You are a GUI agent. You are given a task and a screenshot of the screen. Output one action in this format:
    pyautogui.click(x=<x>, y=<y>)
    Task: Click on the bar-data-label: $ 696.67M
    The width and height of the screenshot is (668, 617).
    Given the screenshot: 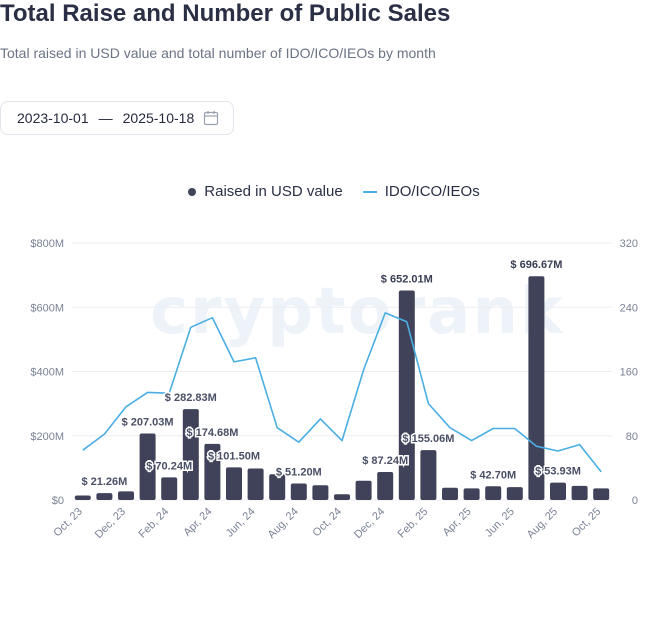 What is the action you would take?
    pyautogui.click(x=536, y=265)
    